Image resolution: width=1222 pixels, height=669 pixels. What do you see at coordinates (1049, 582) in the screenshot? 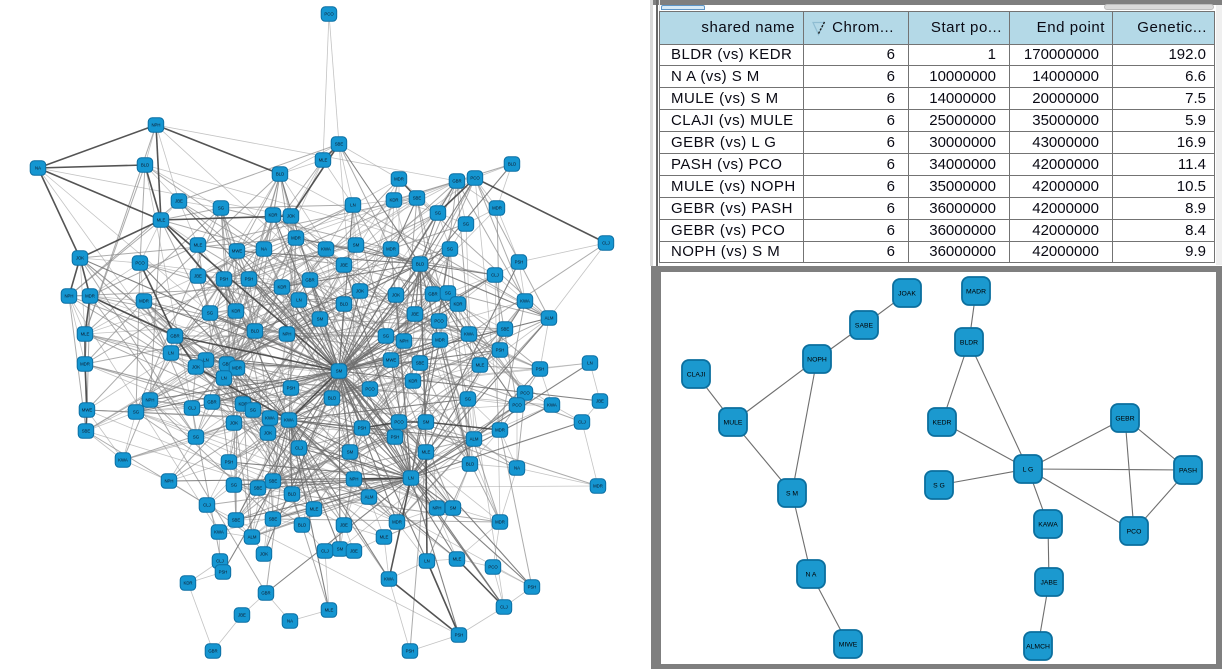
I see `svg-text: JABE` at bounding box center [1049, 582].